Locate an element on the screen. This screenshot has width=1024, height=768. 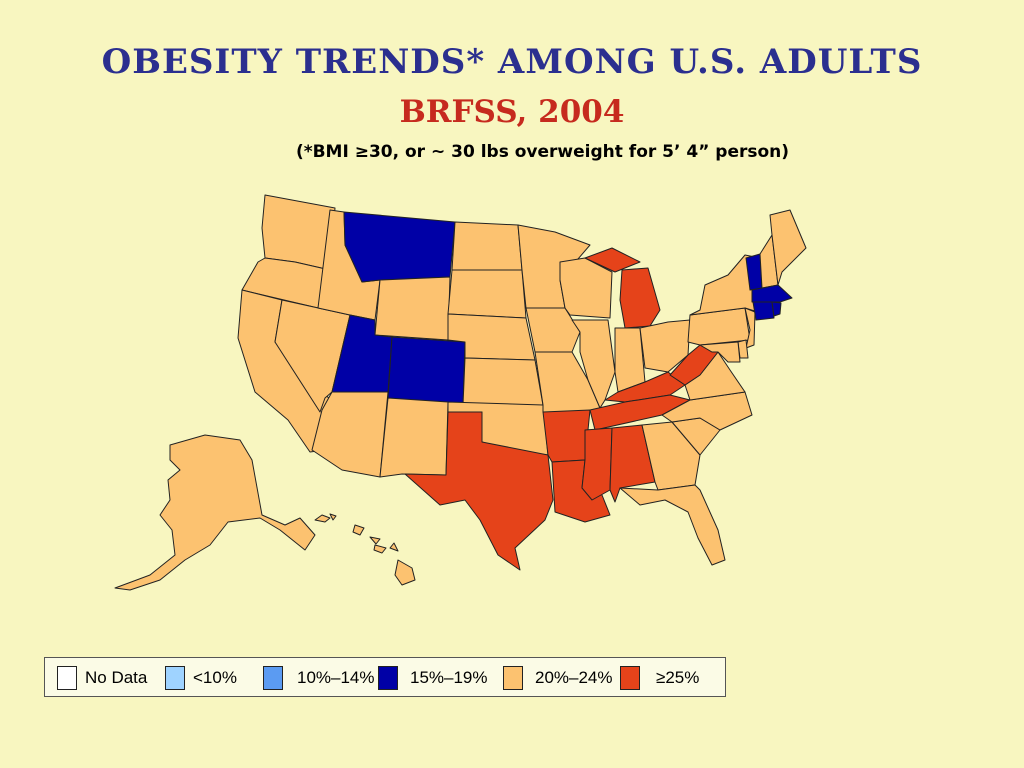
state-AK is located at coordinates (215, 512).